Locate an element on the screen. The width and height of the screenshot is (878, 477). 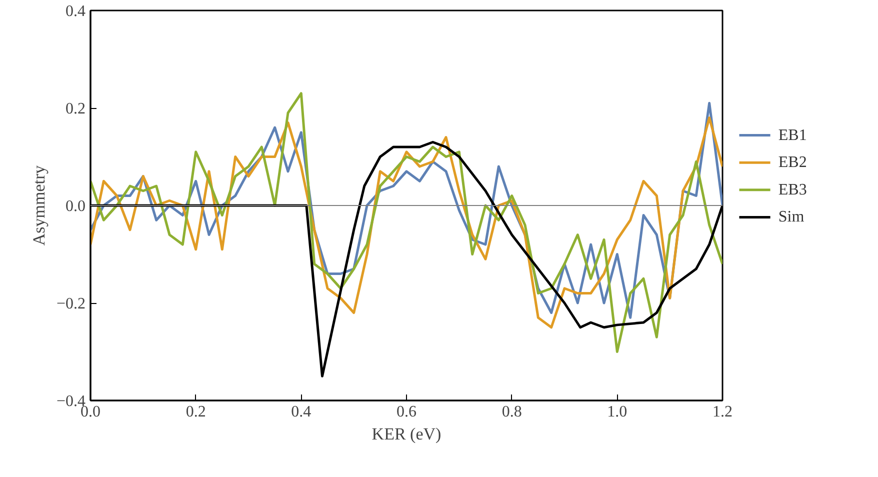
x-tick-label: 1.0 is located at coordinates (617, 412).